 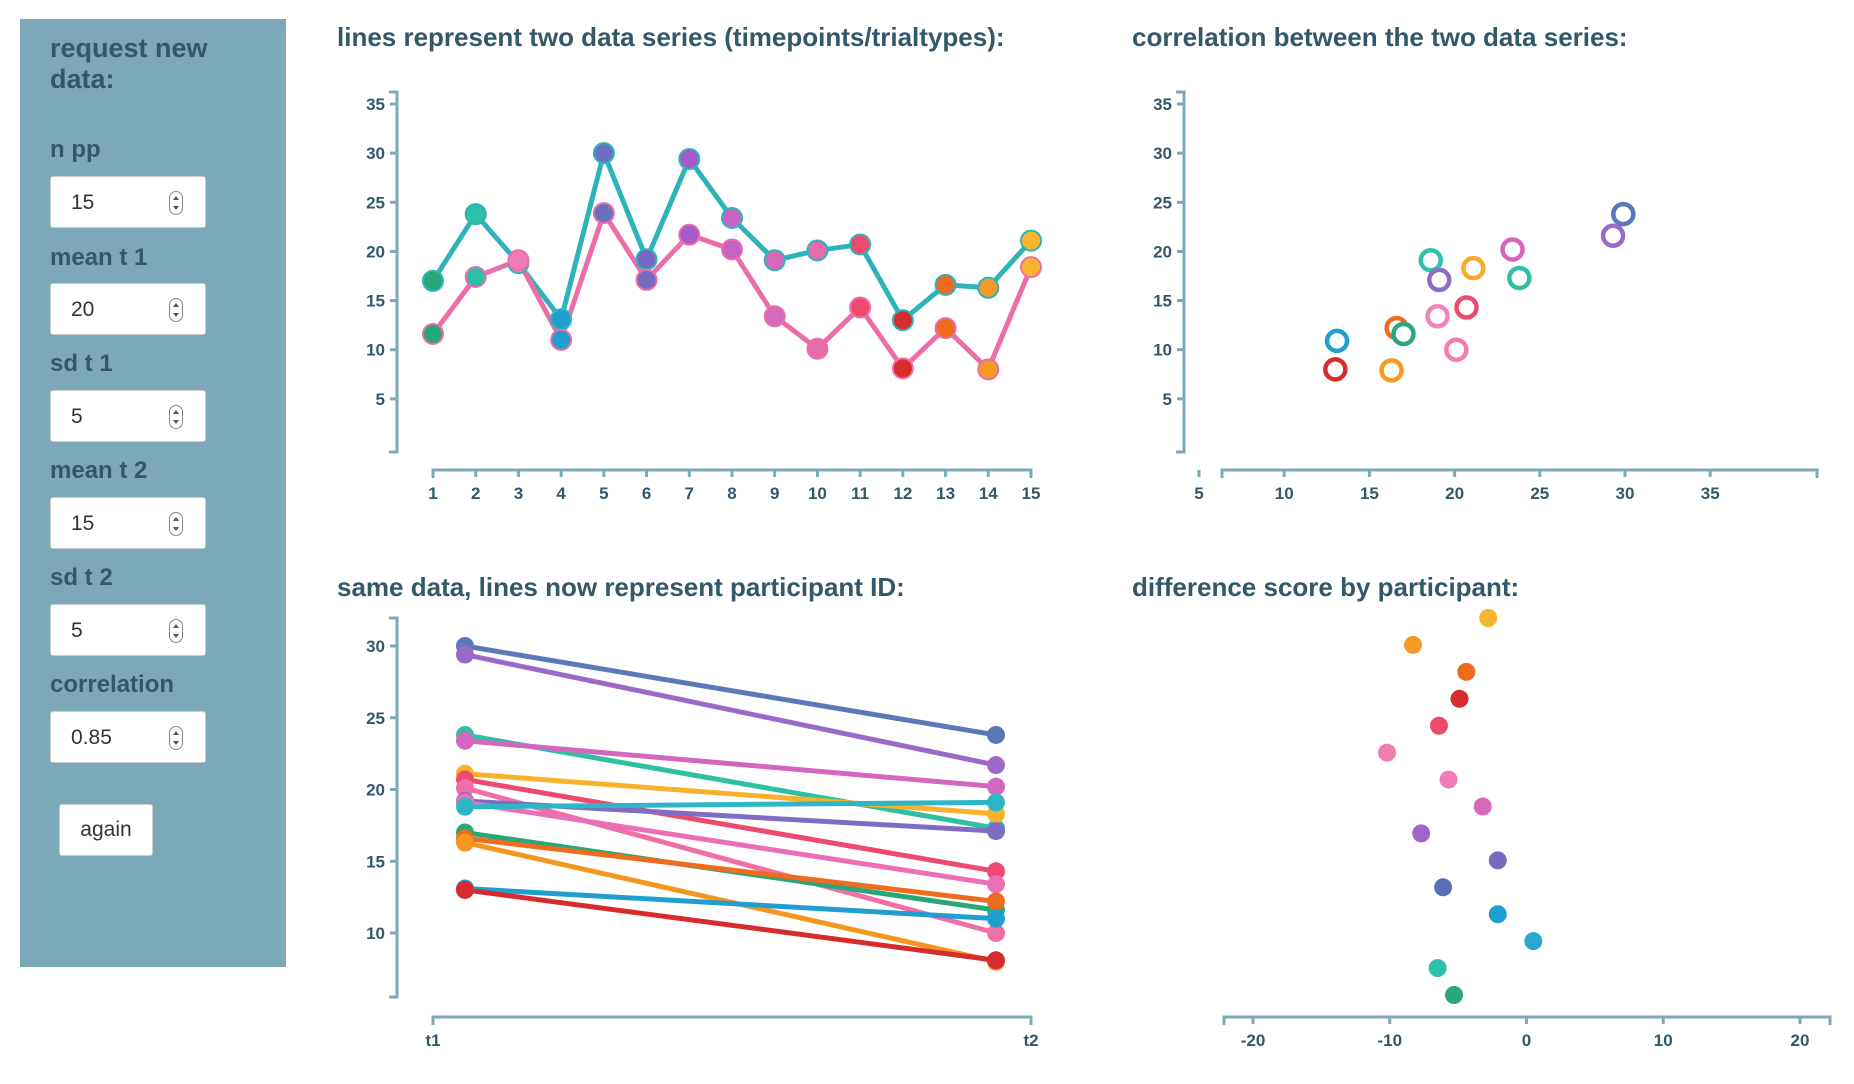 I want to click on chart4-x-tick-label: -20, so click(x=1253, y=1040).